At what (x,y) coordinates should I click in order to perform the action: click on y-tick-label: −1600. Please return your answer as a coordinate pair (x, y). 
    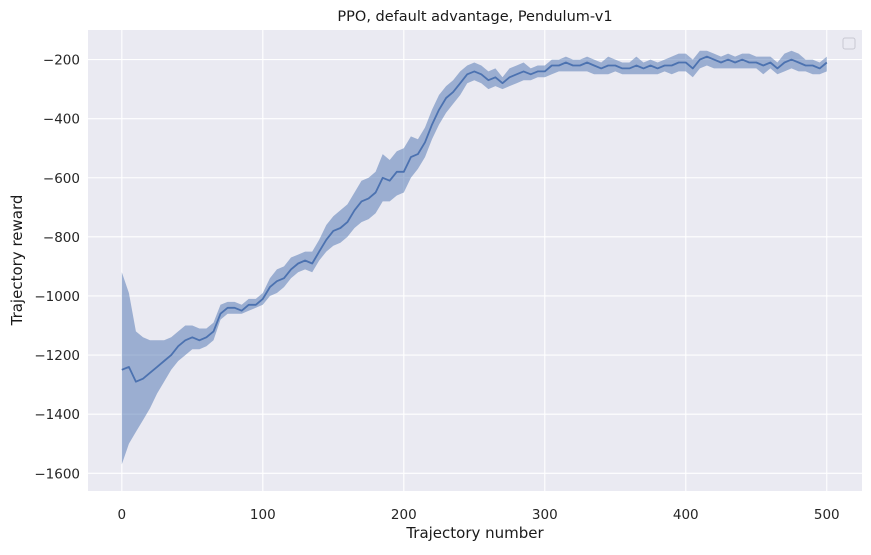
    Looking at the image, I should click on (57, 474).